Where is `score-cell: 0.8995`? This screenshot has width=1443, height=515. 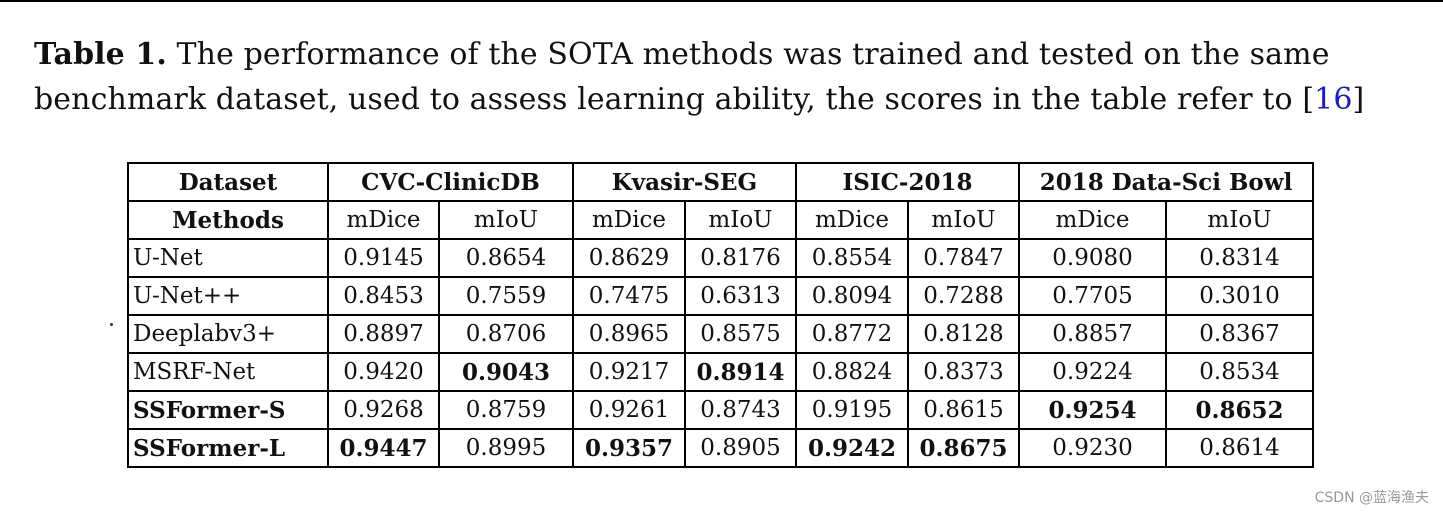
score-cell: 0.8995 is located at coordinates (506, 448).